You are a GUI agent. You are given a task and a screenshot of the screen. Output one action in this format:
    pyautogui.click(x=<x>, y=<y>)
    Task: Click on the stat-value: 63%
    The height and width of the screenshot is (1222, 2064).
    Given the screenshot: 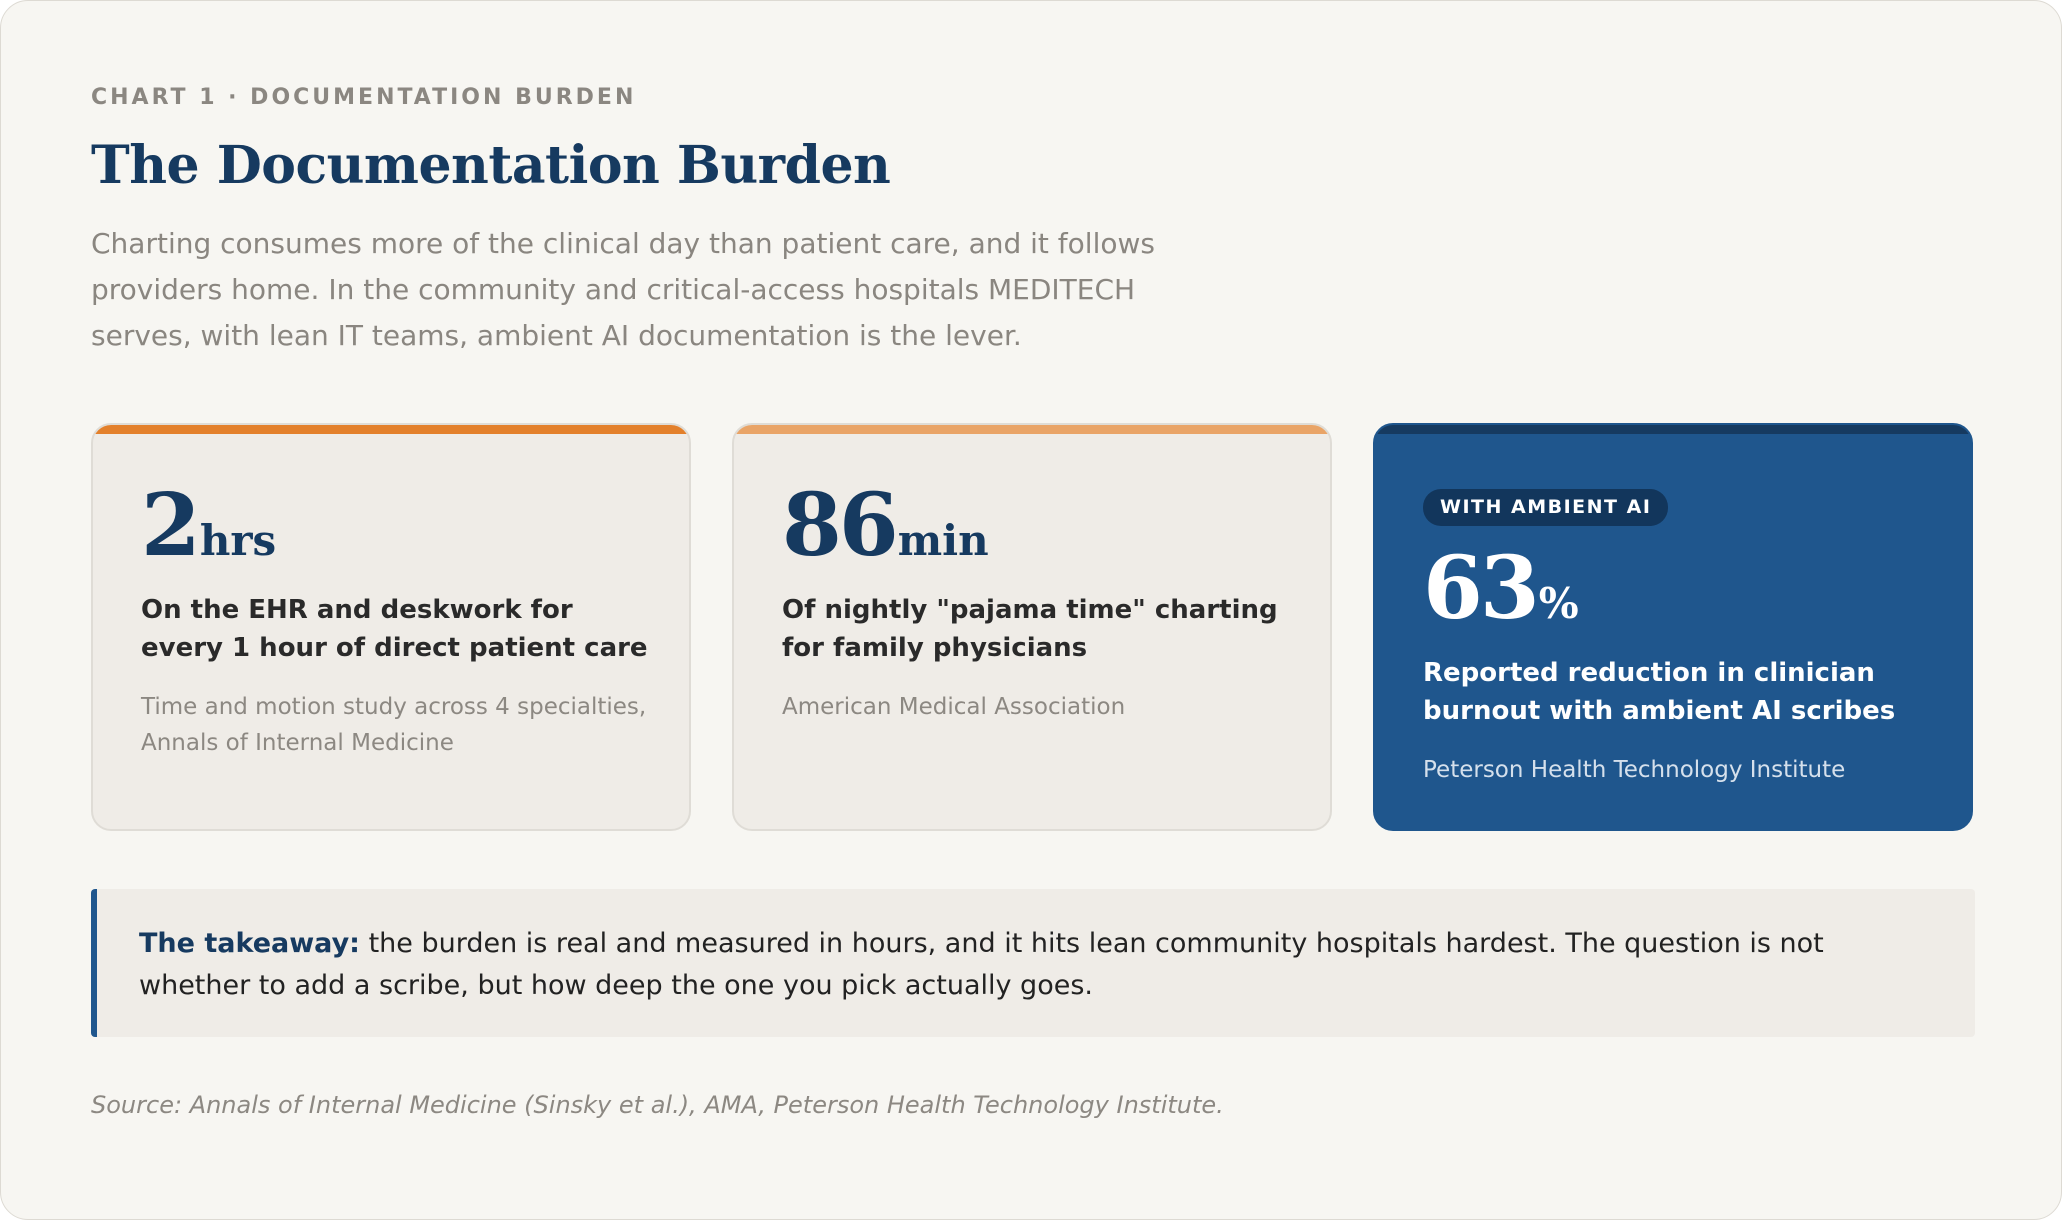 What is the action you would take?
    pyautogui.click(x=1677, y=589)
    